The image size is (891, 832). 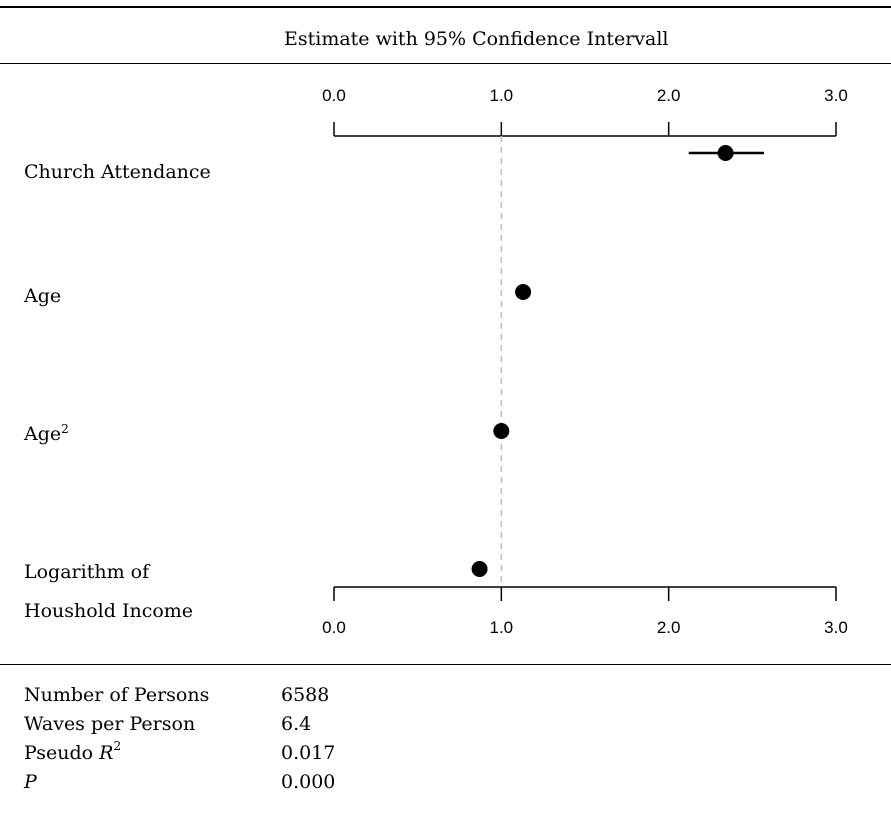 What do you see at coordinates (68, 753) in the screenshot?
I see `stat-label-pseudo-r2-text: Pseudo R` at bounding box center [68, 753].